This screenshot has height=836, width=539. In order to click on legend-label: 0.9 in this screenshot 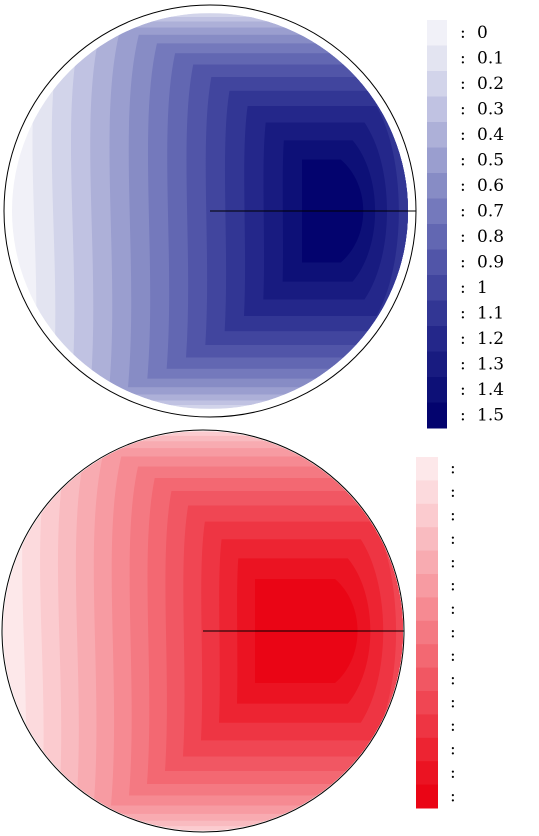, I will do `click(490, 262)`.